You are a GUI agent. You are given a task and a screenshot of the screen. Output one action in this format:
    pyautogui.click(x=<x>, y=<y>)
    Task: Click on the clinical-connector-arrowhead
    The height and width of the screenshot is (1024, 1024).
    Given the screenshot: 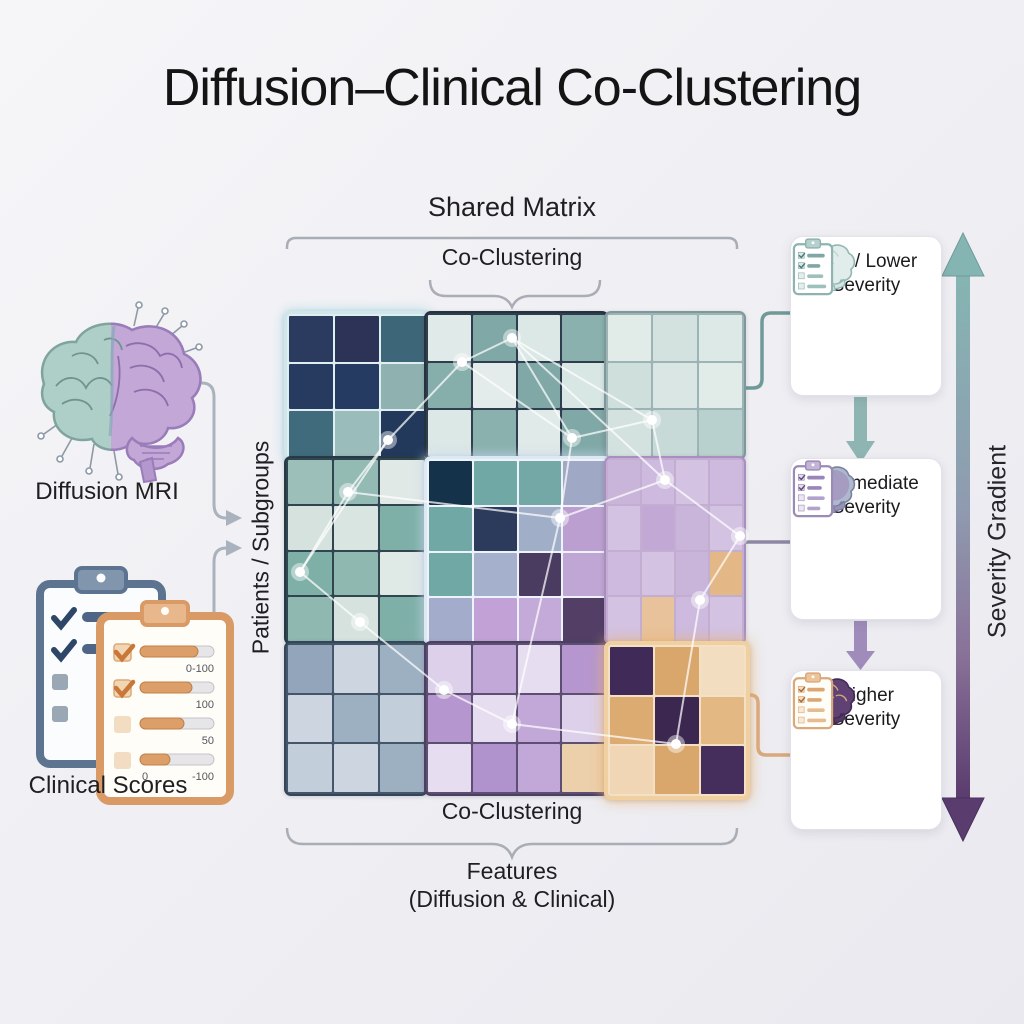 What is the action you would take?
    pyautogui.click(x=234, y=548)
    